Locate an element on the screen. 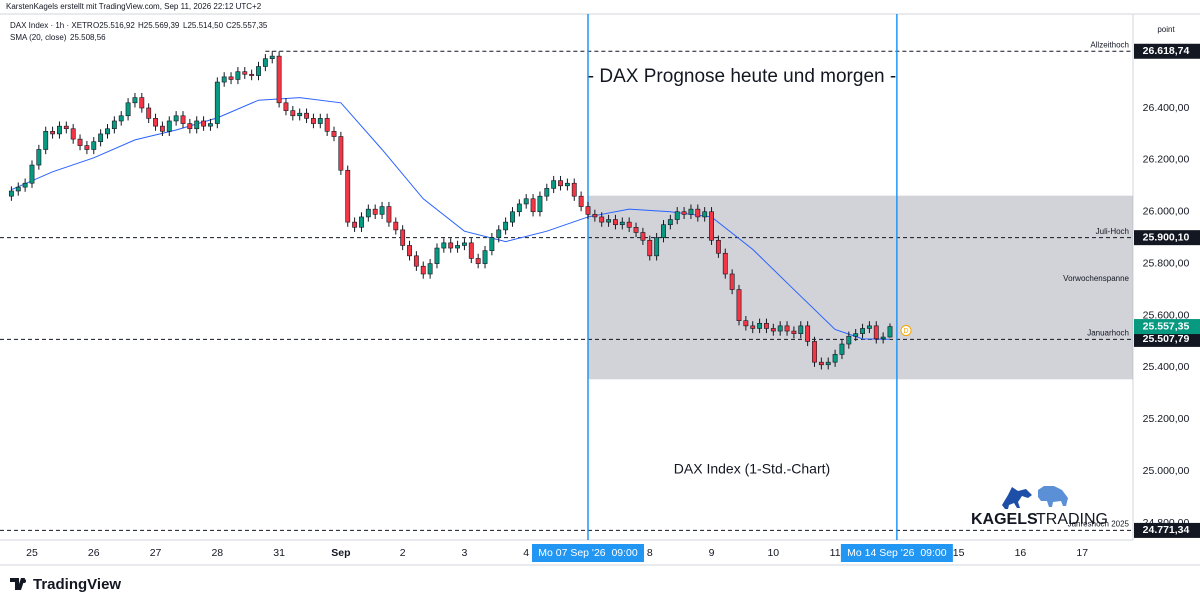 The width and height of the screenshot is (1200, 605). x-tick-label: 28 is located at coordinates (217, 553).